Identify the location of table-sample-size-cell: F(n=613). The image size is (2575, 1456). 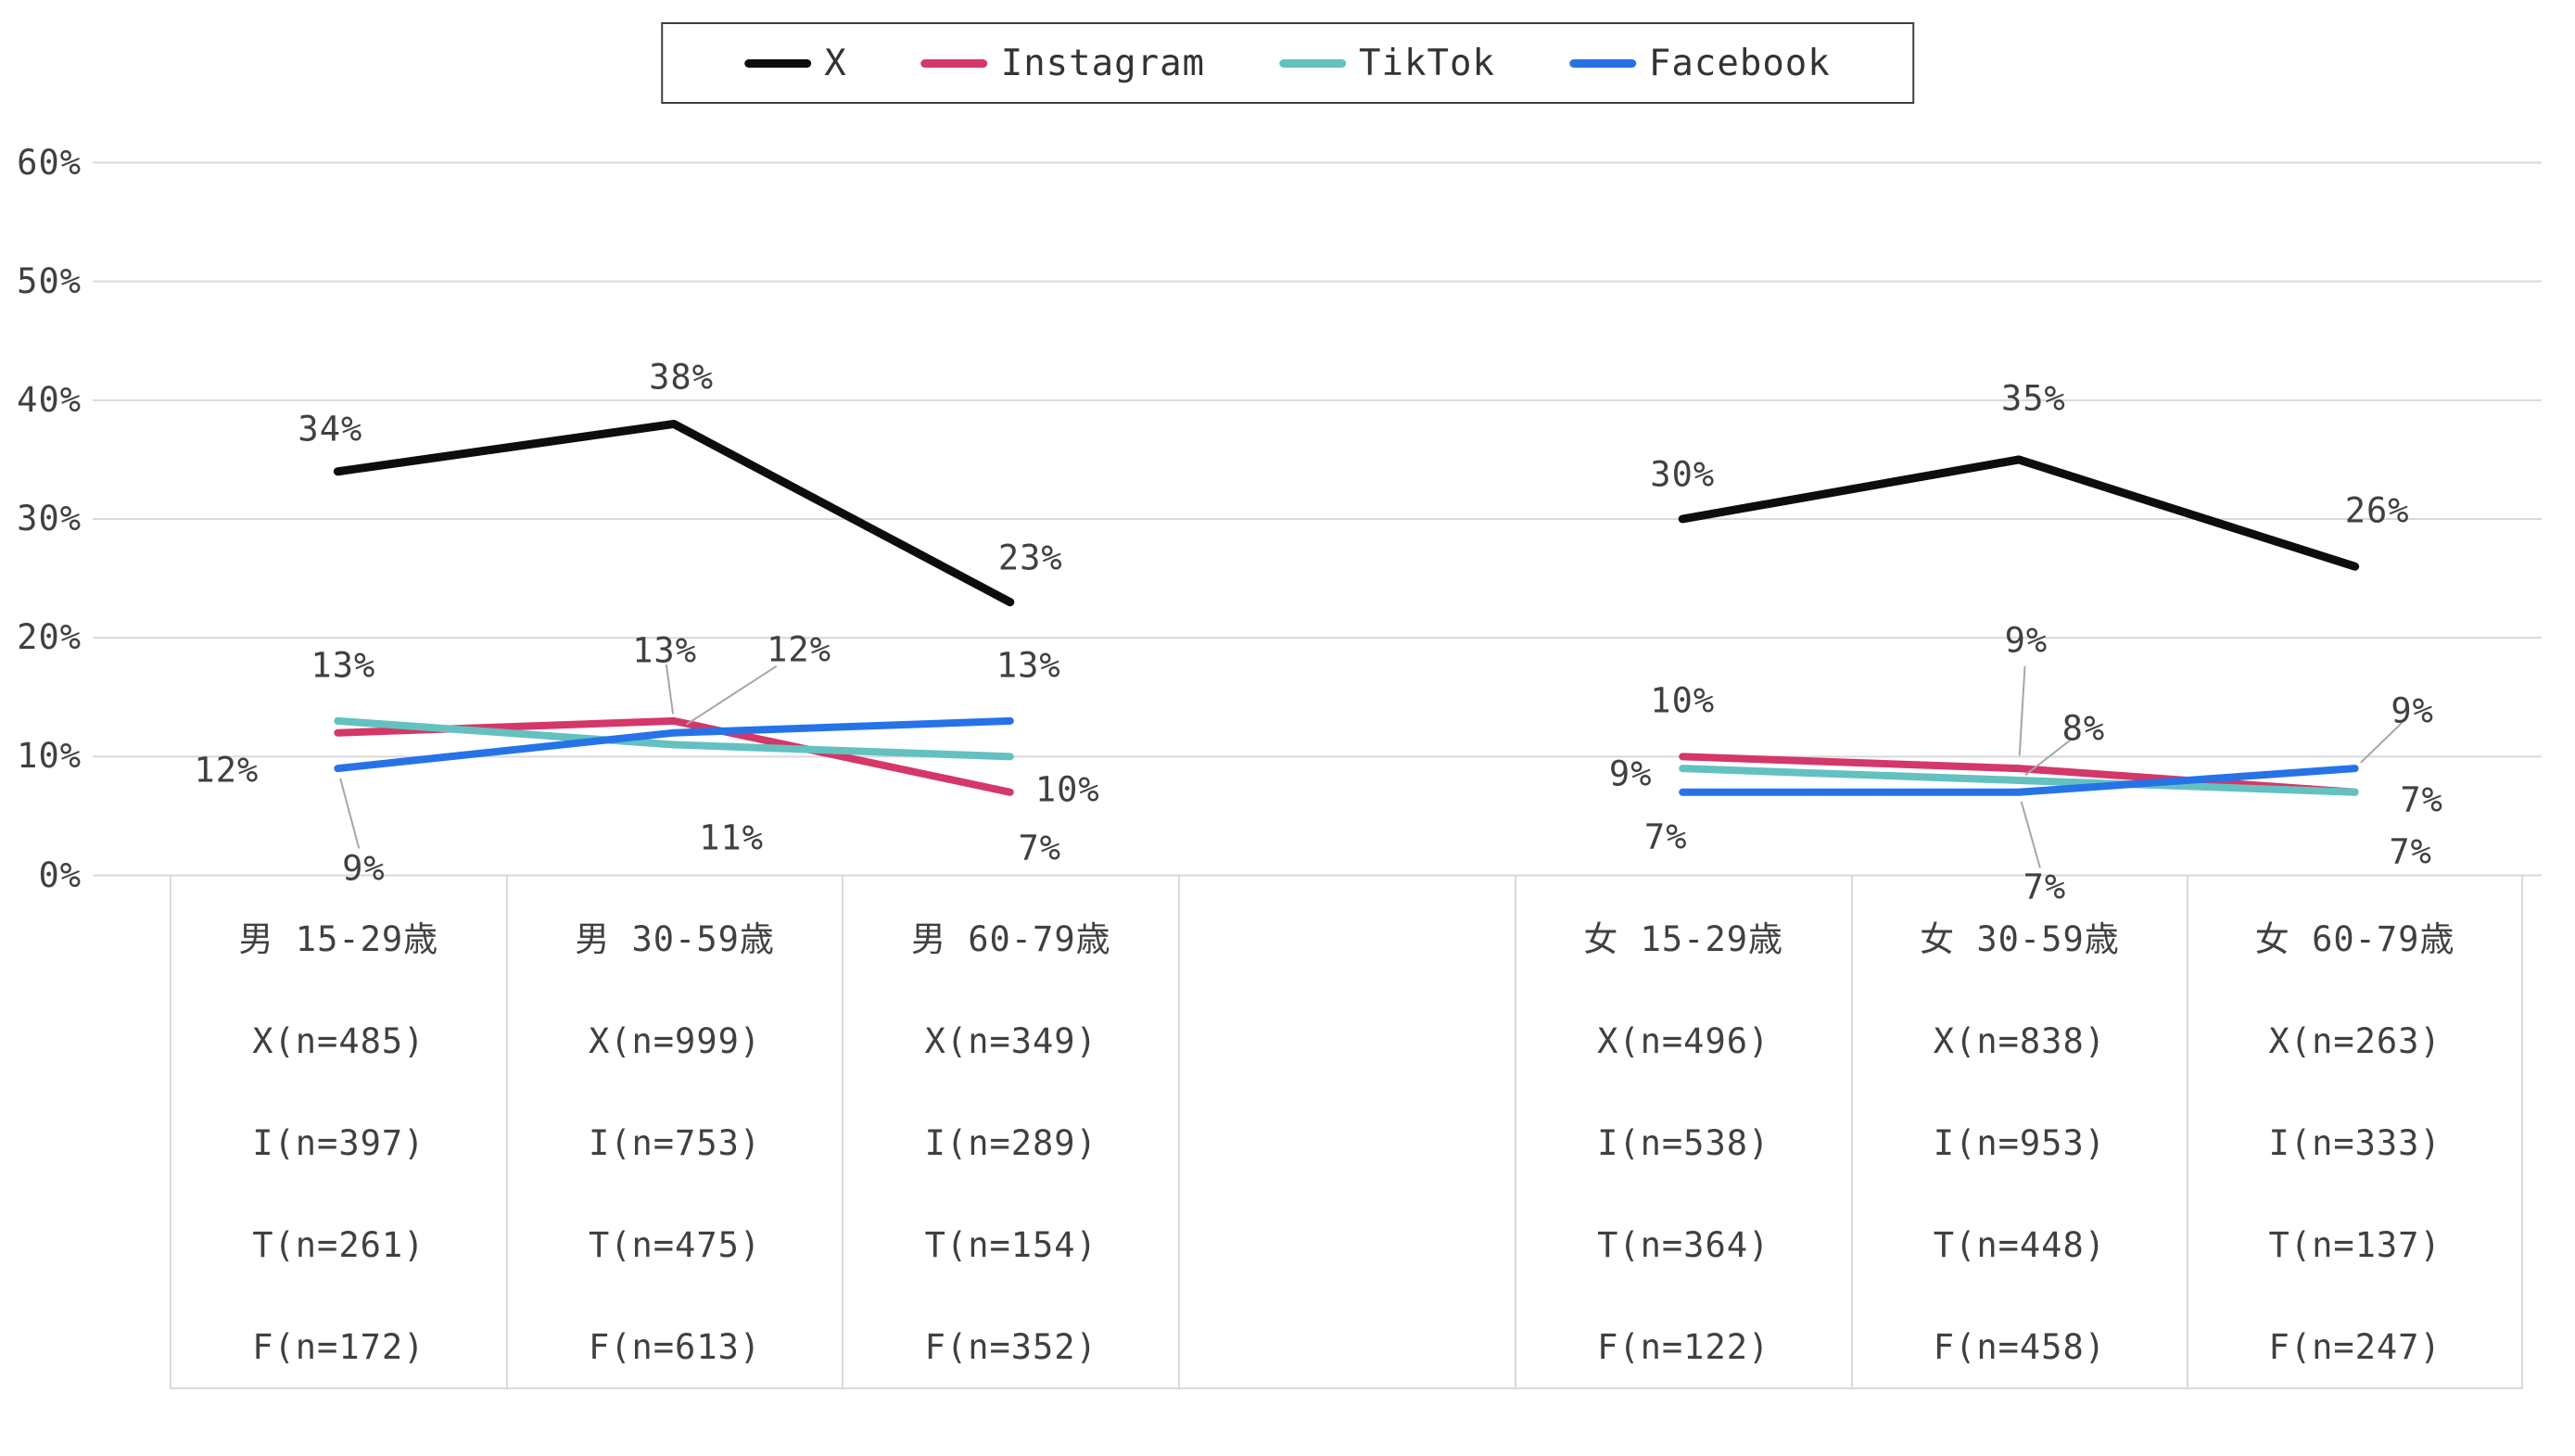
(675, 1347).